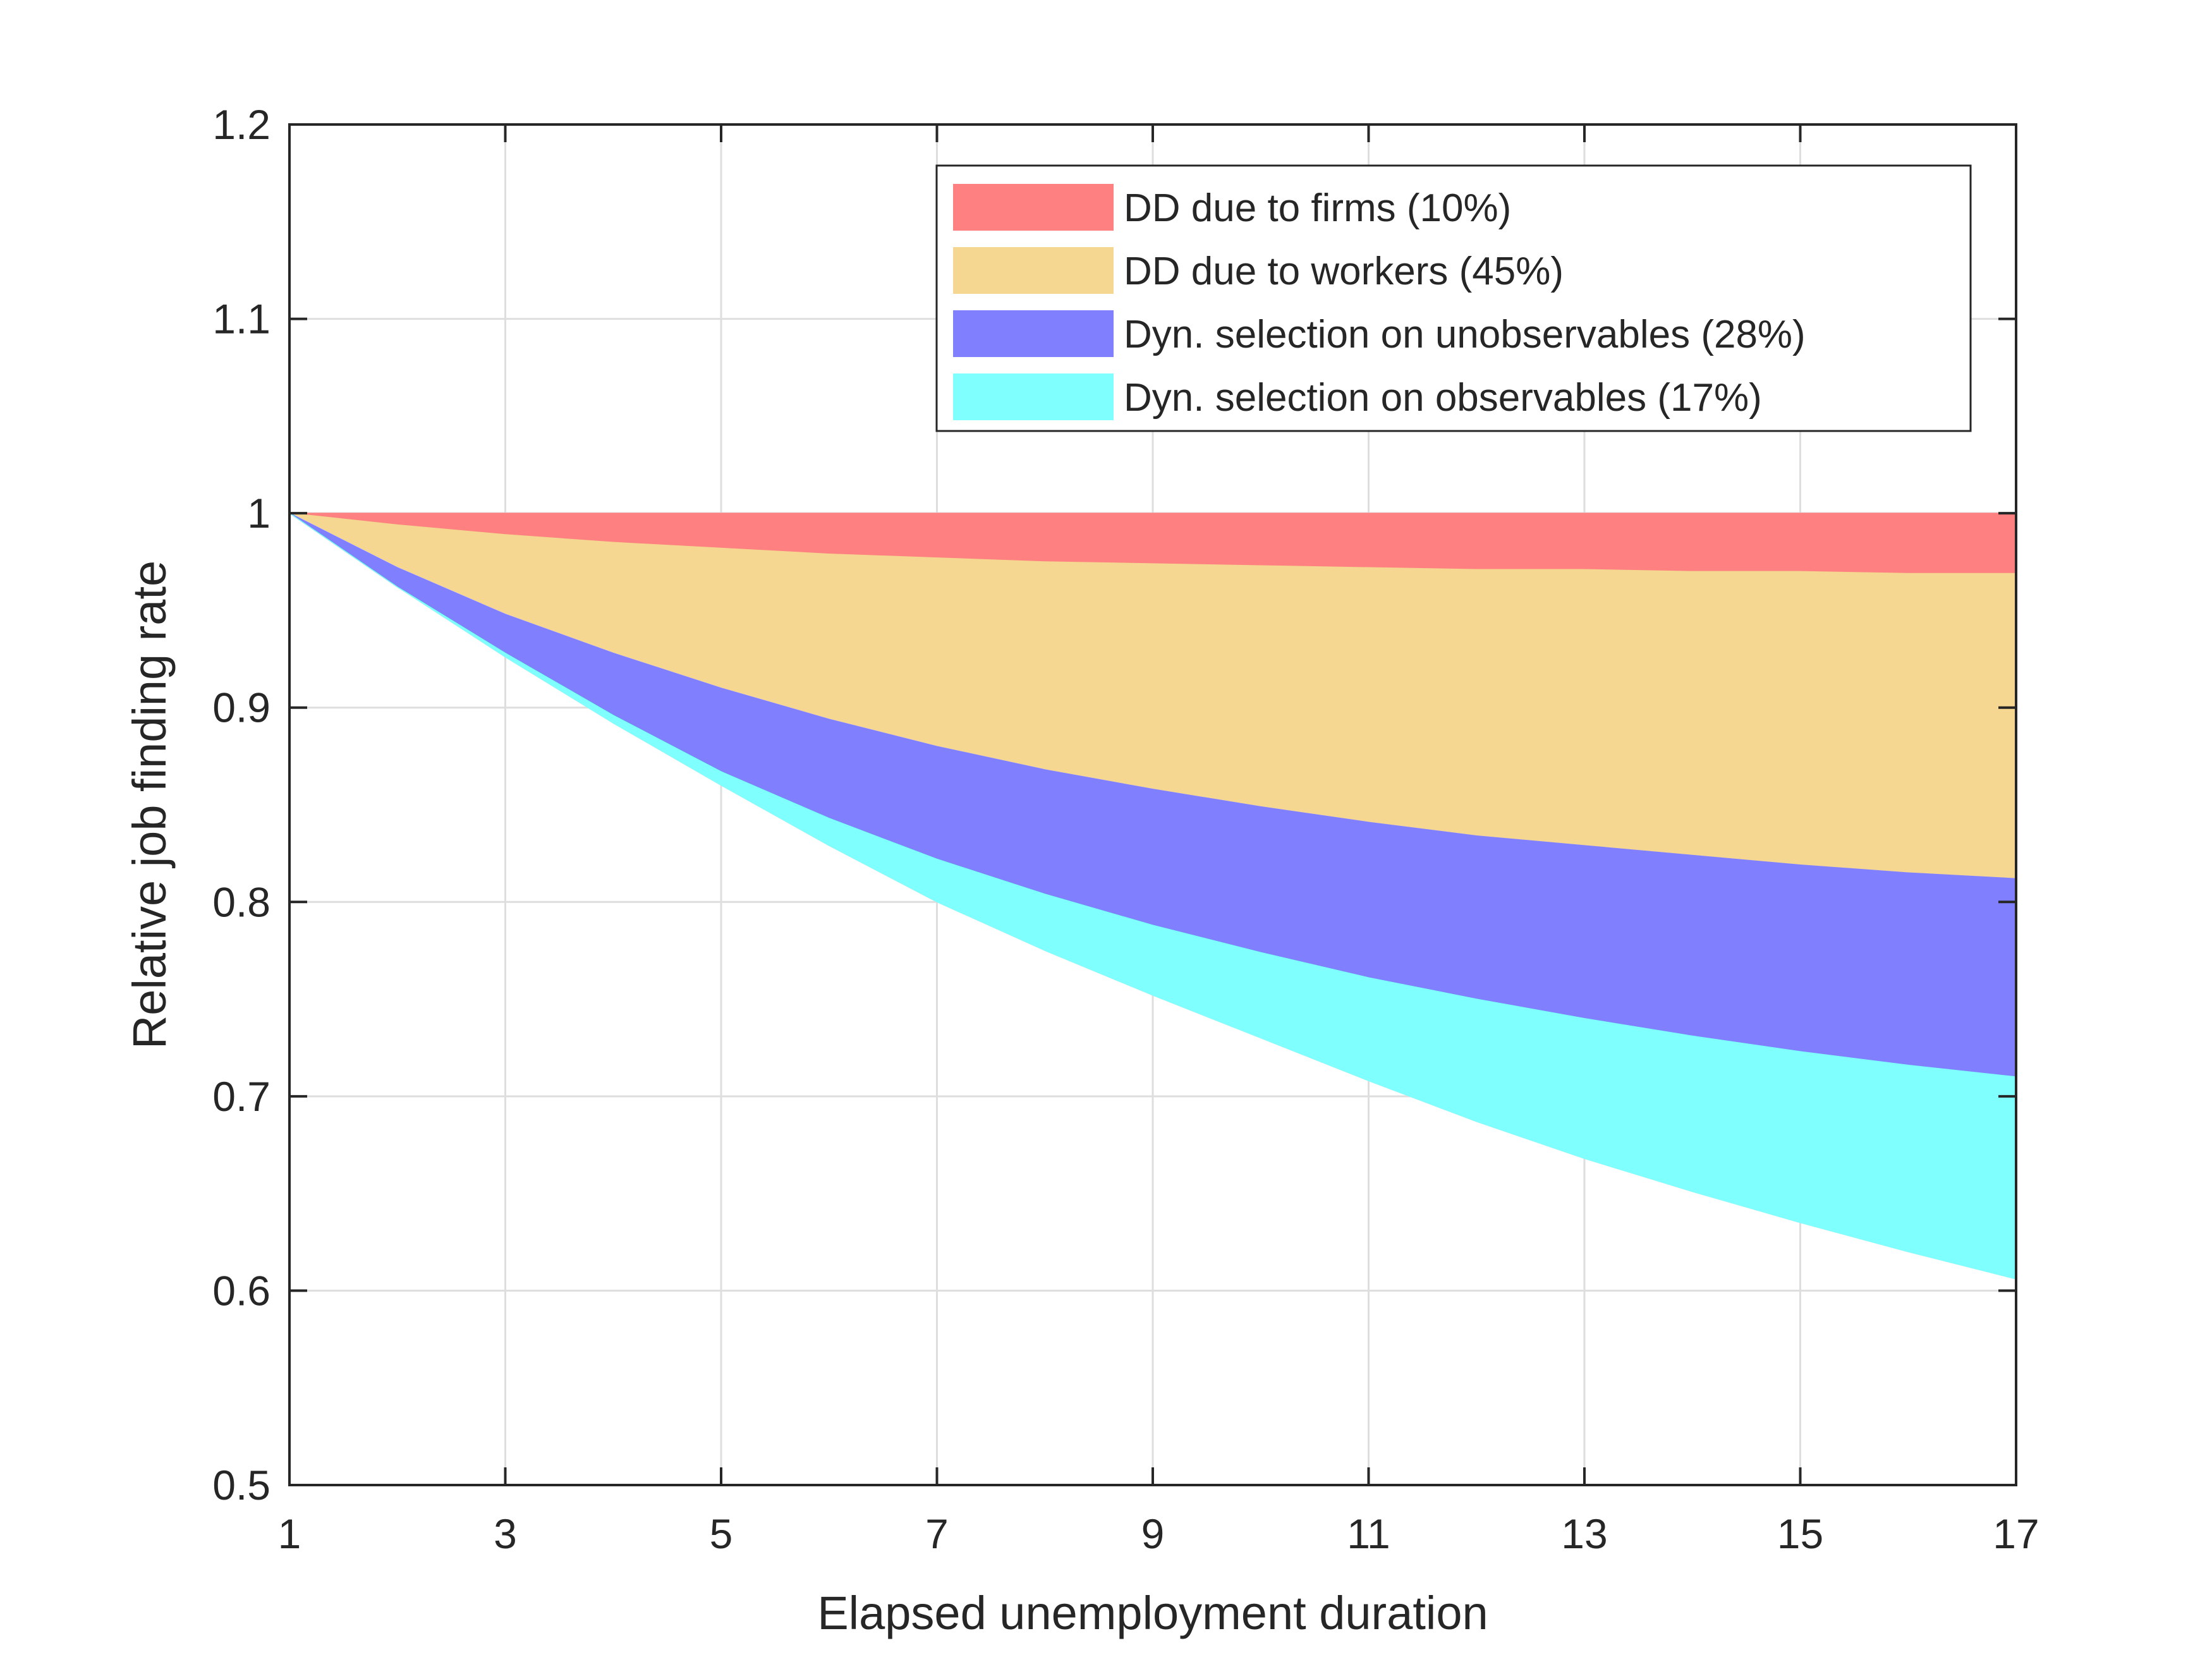  I want to click on y-axis-title: Relative job finding rate, so click(149, 805).